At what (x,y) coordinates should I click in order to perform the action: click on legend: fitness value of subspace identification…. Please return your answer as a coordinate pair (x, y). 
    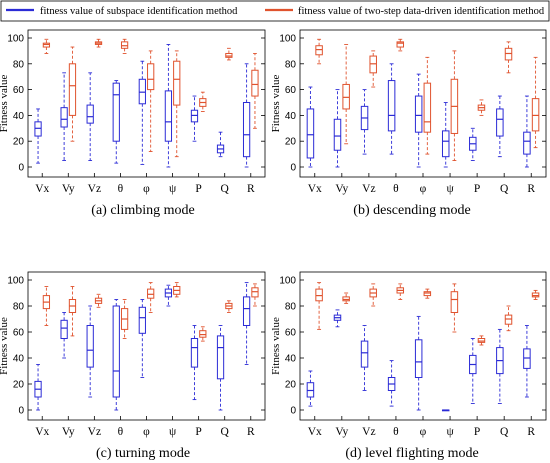
    Looking at the image, I should click on (275, 11).